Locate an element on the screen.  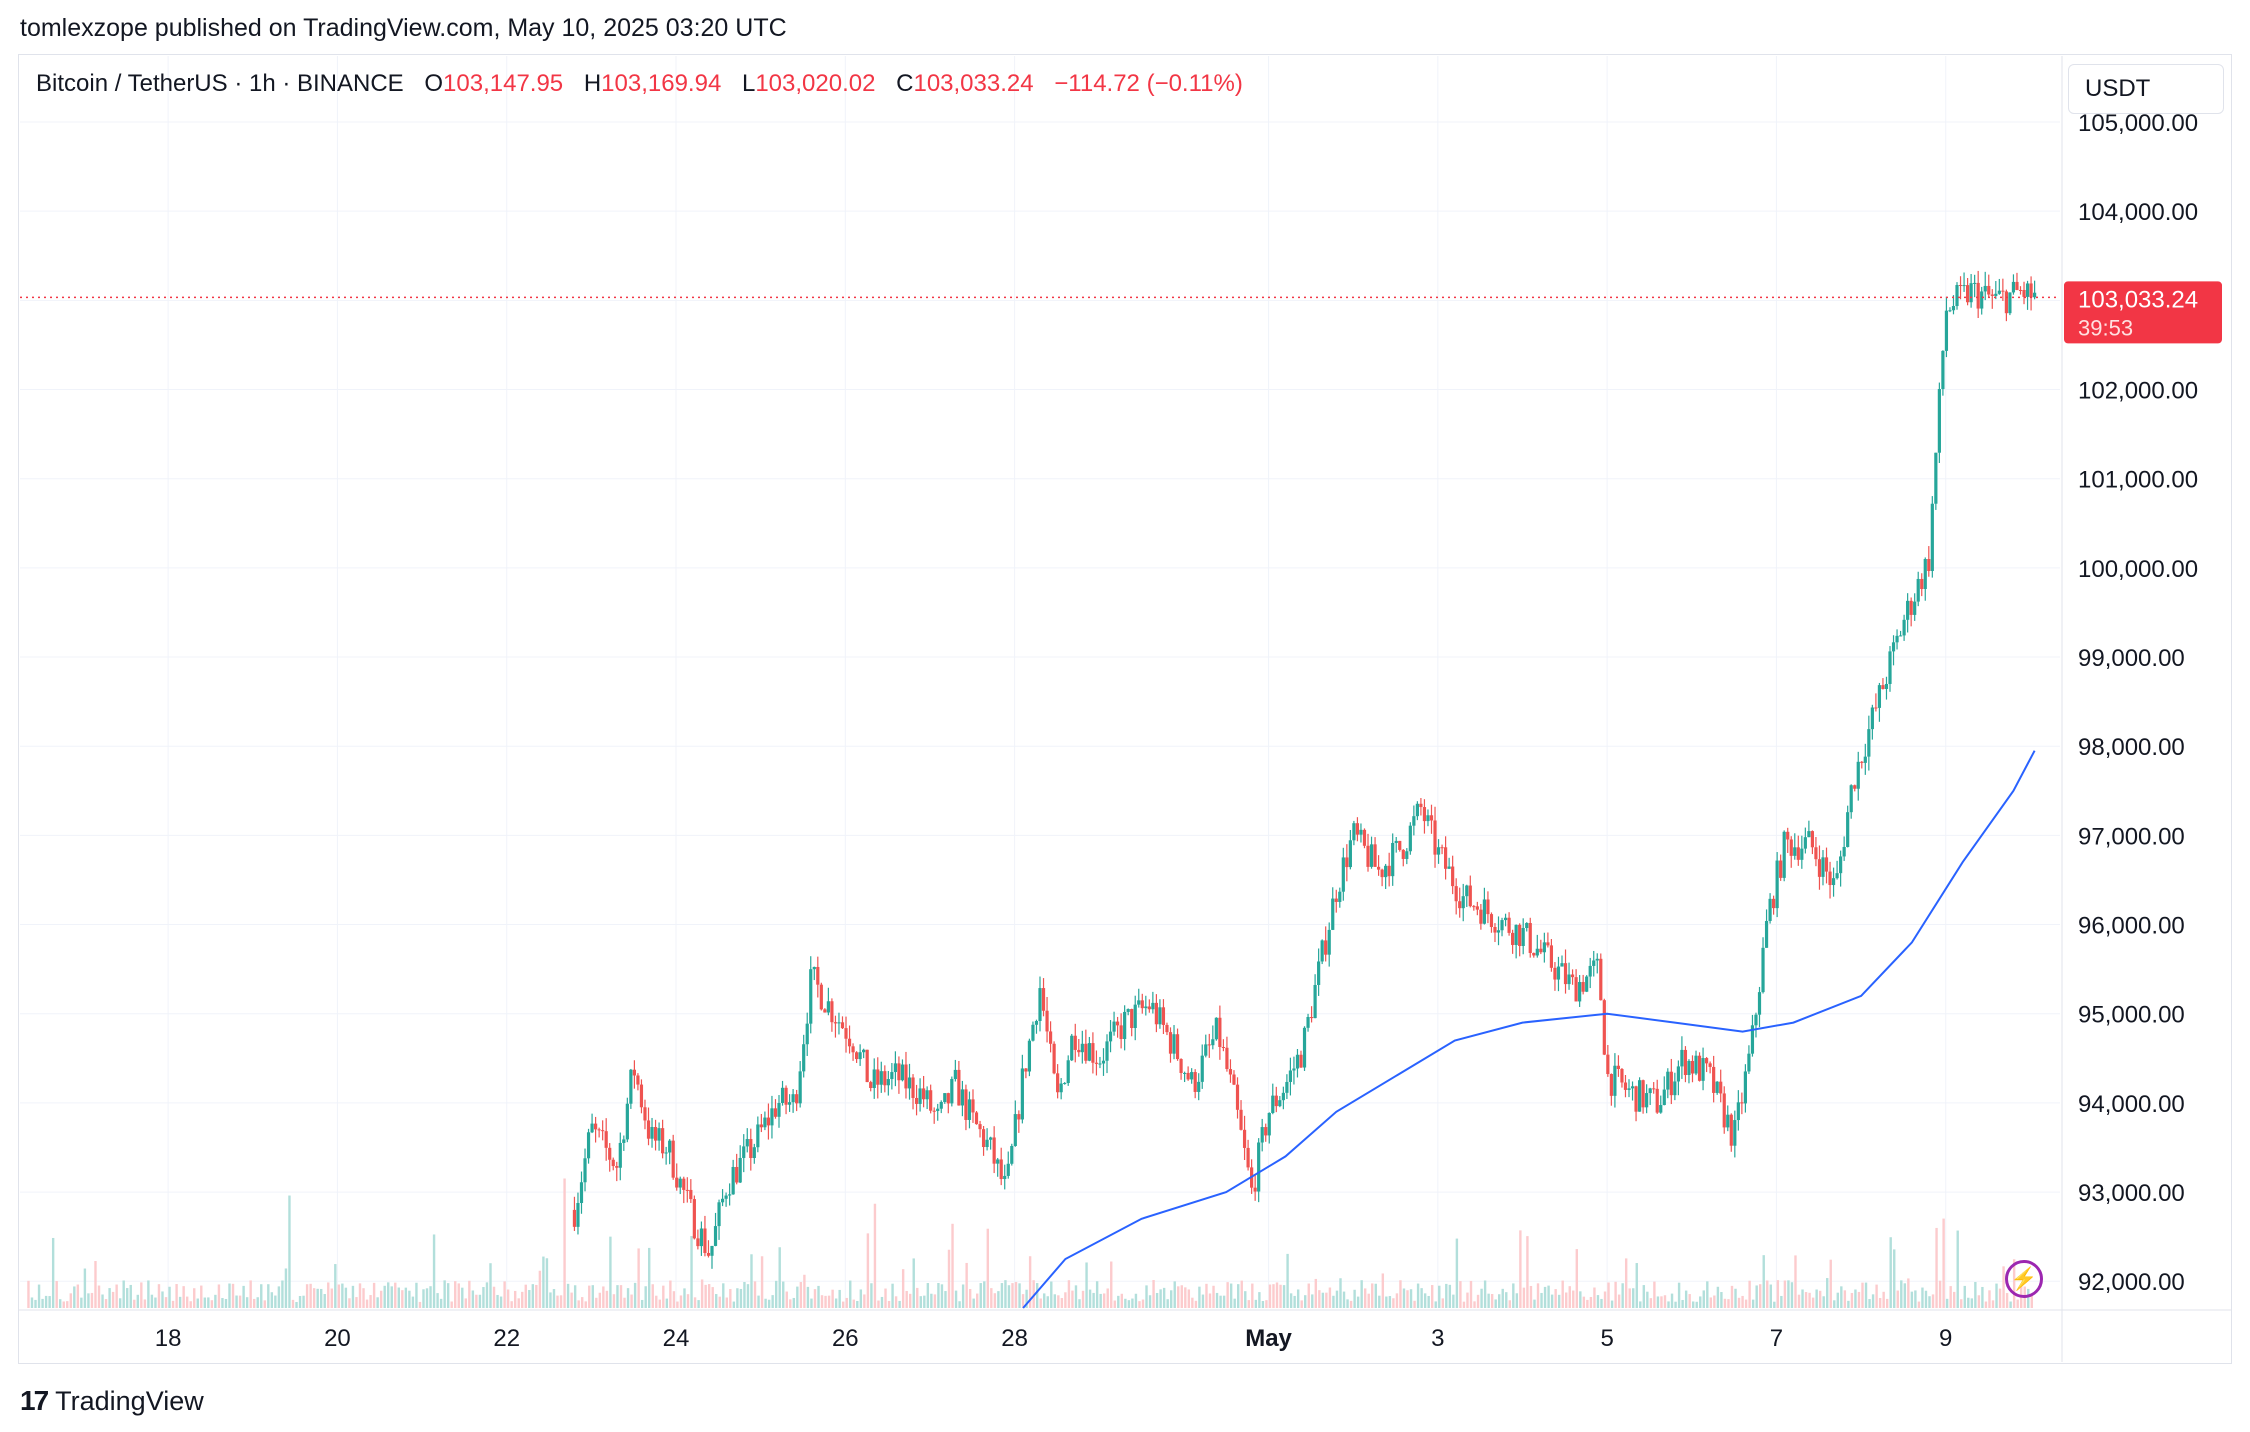
currency-selector: USDT is located at coordinates (2146, 89).